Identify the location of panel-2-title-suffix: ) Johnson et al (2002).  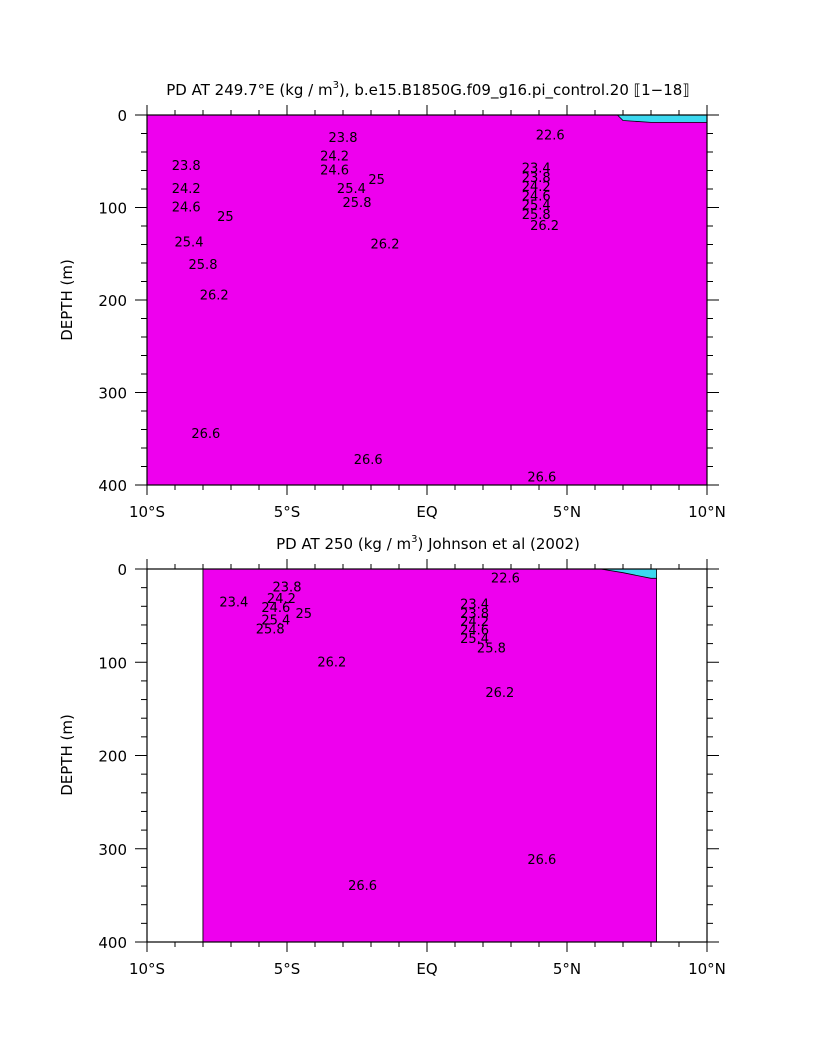
(499, 544).